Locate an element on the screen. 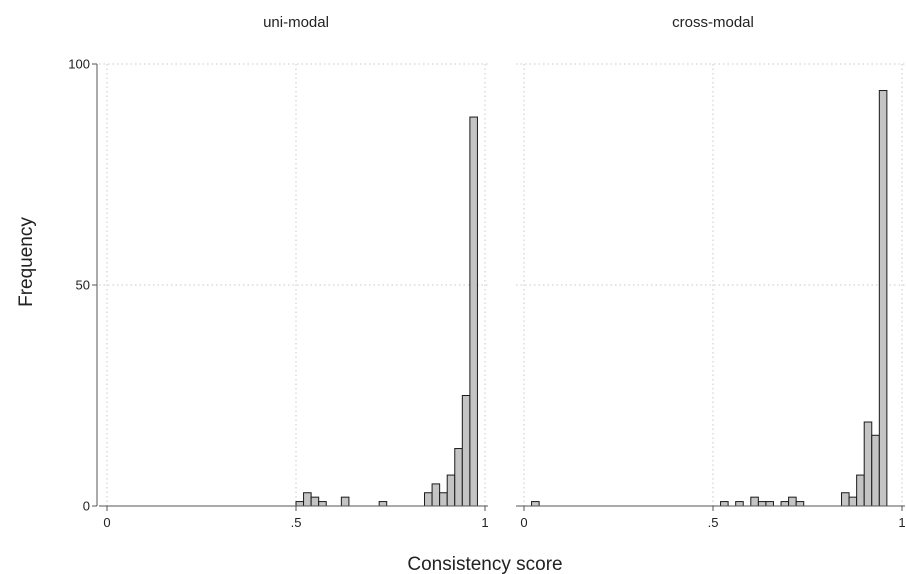 The height and width of the screenshot is (574, 906). panel-title: cross-modal is located at coordinates (713, 22).